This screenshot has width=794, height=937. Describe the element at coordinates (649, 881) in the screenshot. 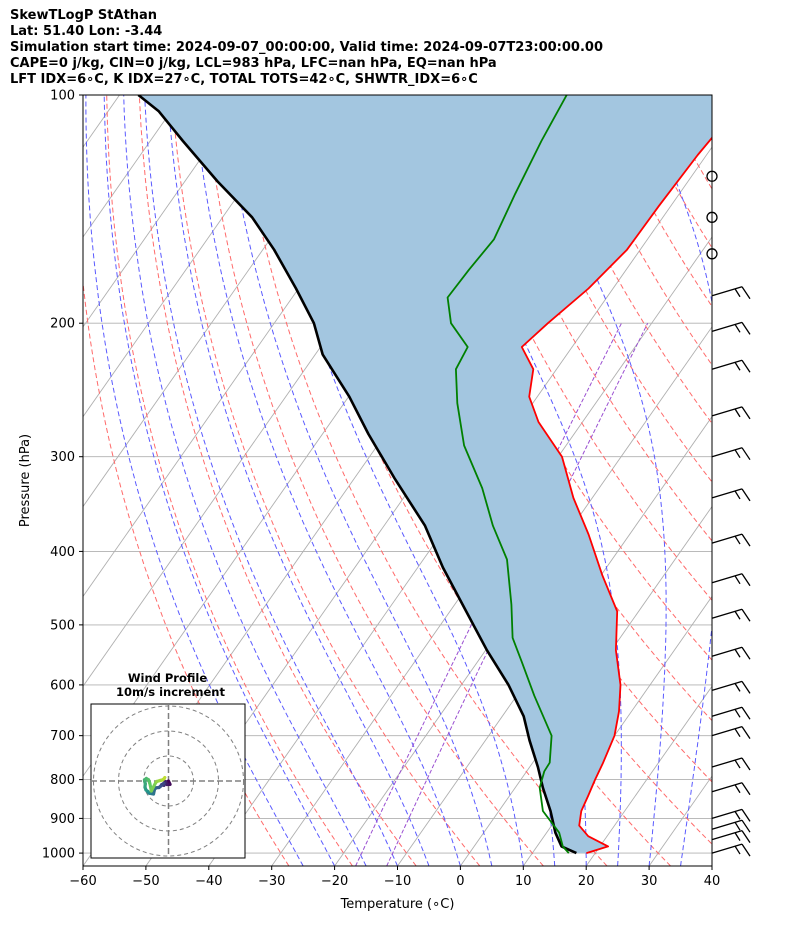

I see `x-tick-label: 30` at that location.